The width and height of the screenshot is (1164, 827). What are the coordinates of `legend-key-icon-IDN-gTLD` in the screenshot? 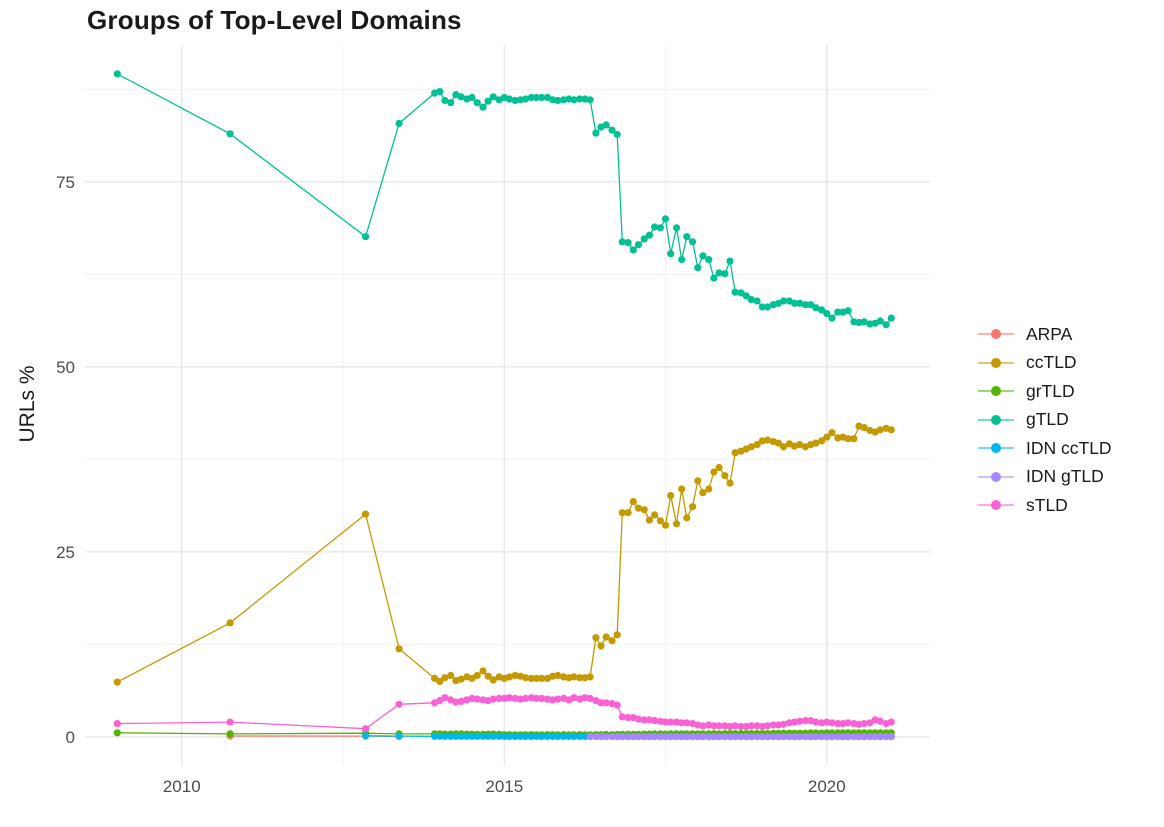 It's located at (996, 477).